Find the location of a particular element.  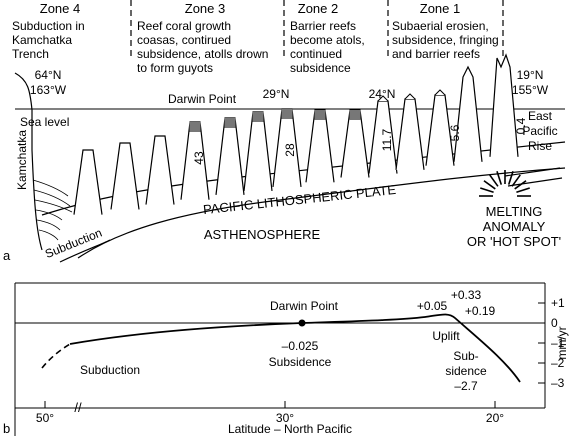

label: Uplift is located at coordinates (446, 336).